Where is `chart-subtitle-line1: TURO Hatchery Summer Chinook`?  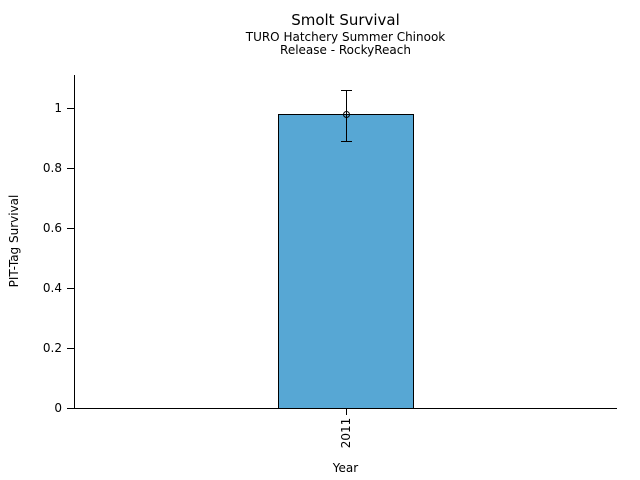 chart-subtitle-line1: TURO Hatchery Summer Chinook is located at coordinates (345, 37).